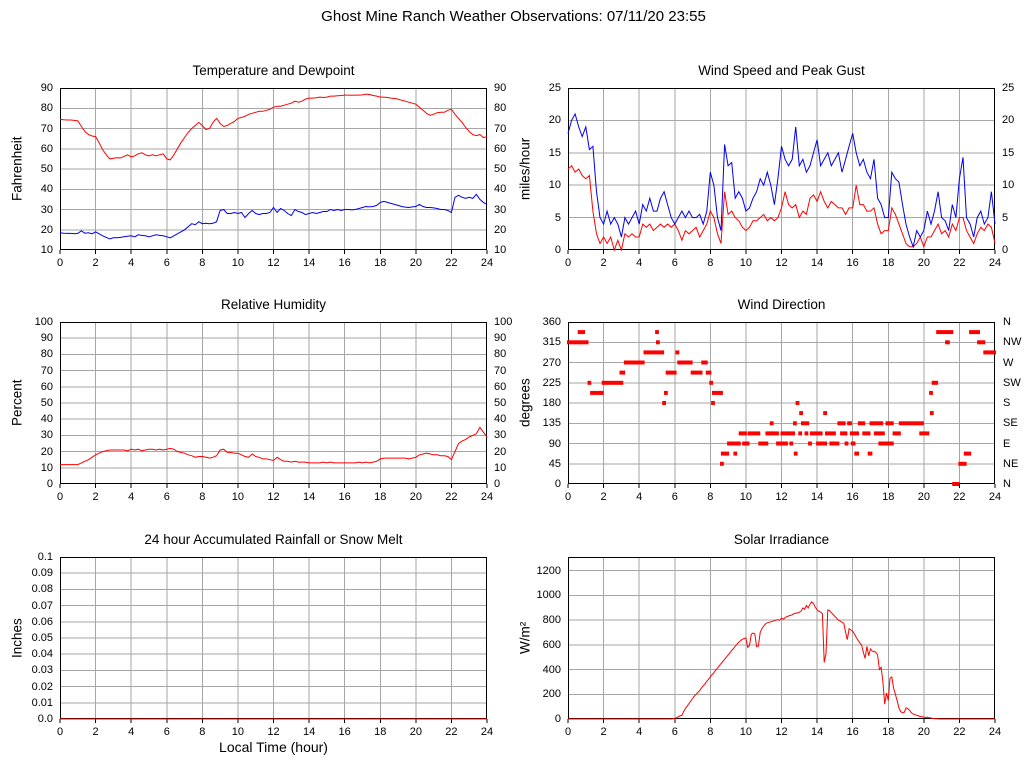 The height and width of the screenshot is (772, 1027). Describe the element at coordinates (1008, 152) in the screenshot. I see `y-tick-label-right: 15` at that location.